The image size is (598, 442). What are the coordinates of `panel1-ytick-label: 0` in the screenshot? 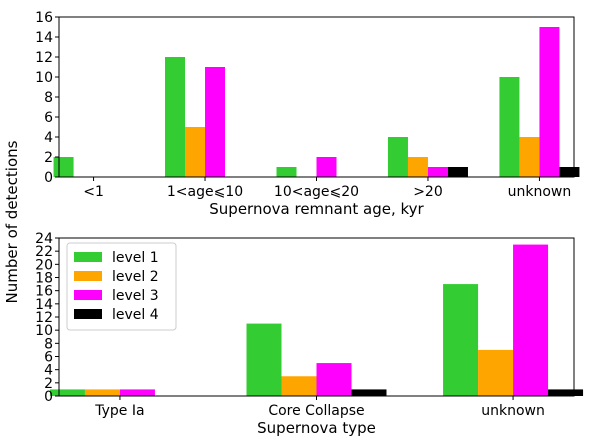 It's located at (48, 178).